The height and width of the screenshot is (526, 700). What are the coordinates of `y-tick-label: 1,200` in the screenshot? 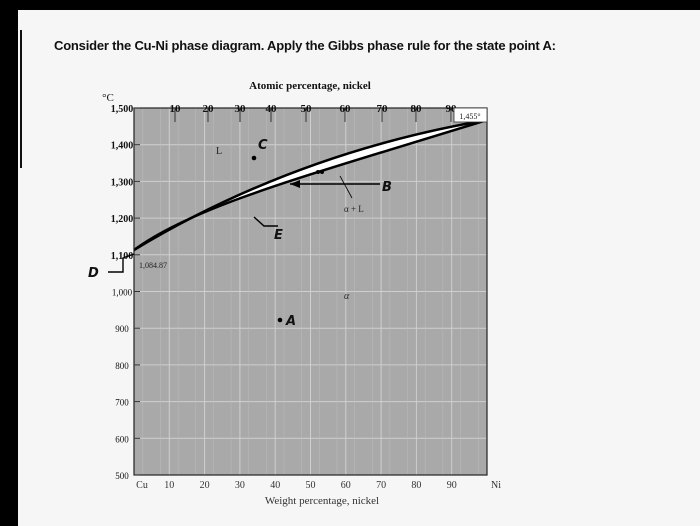 It's located at (122, 219).